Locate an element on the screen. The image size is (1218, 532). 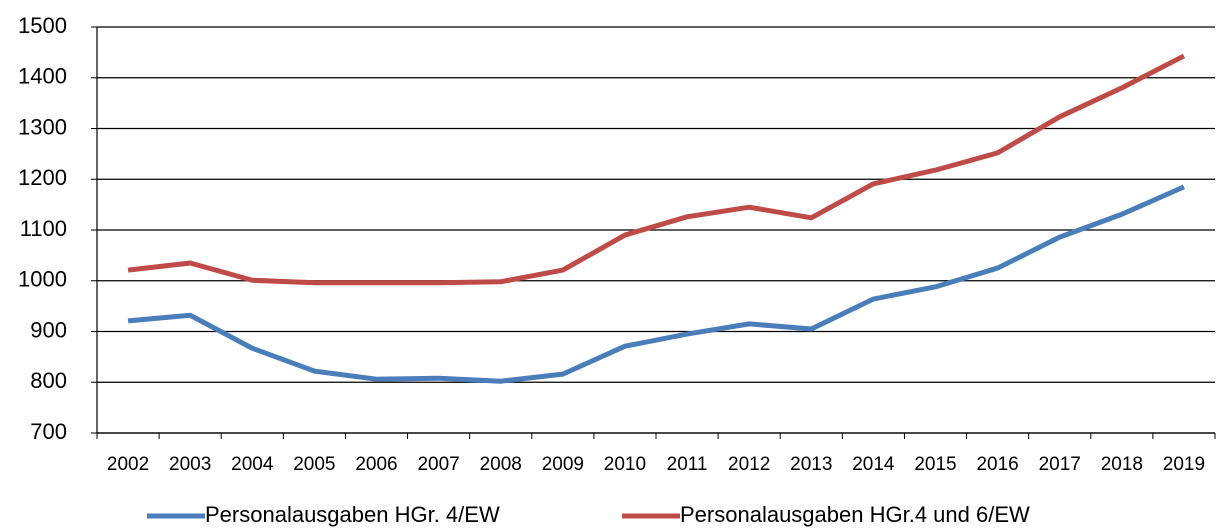
y-tick-label: 1500 is located at coordinates (42, 25).